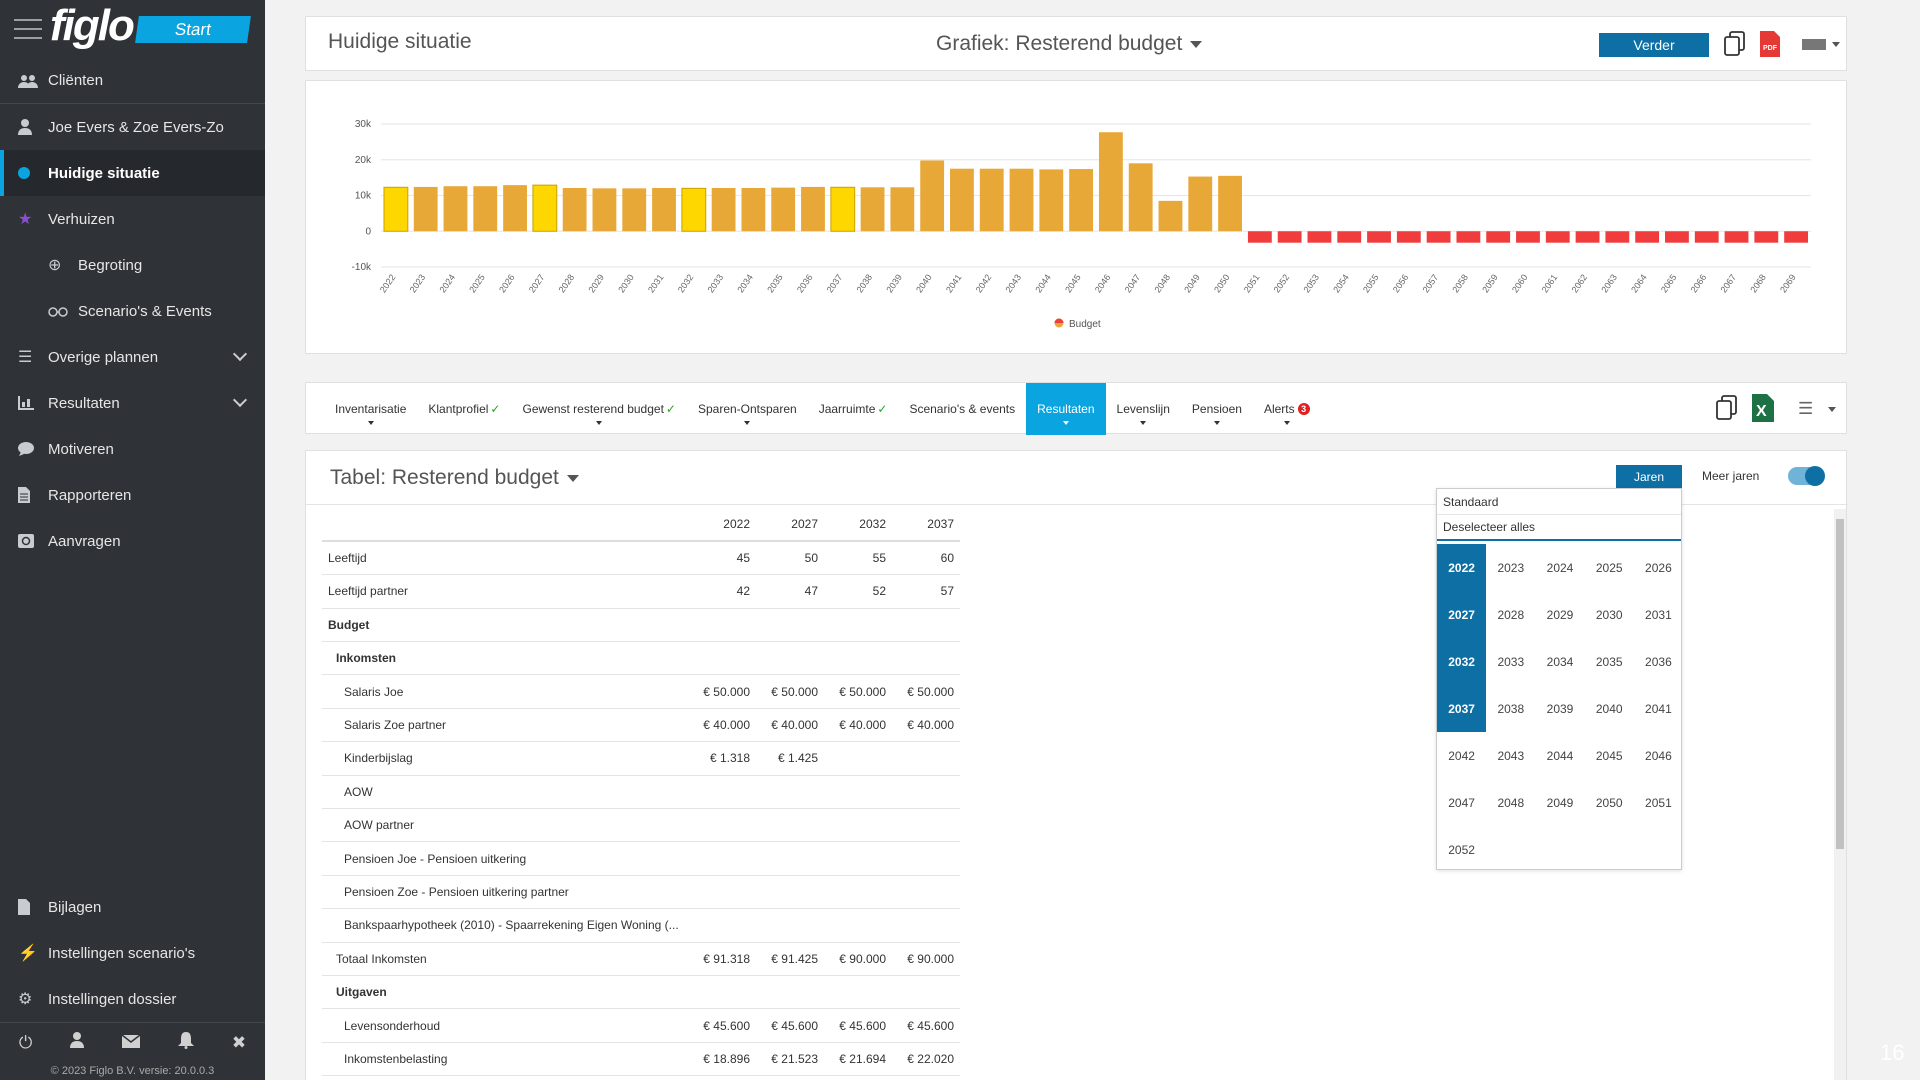  Describe the element at coordinates (1840, 684) in the screenshot. I see `scrollbar-thumb` at that location.